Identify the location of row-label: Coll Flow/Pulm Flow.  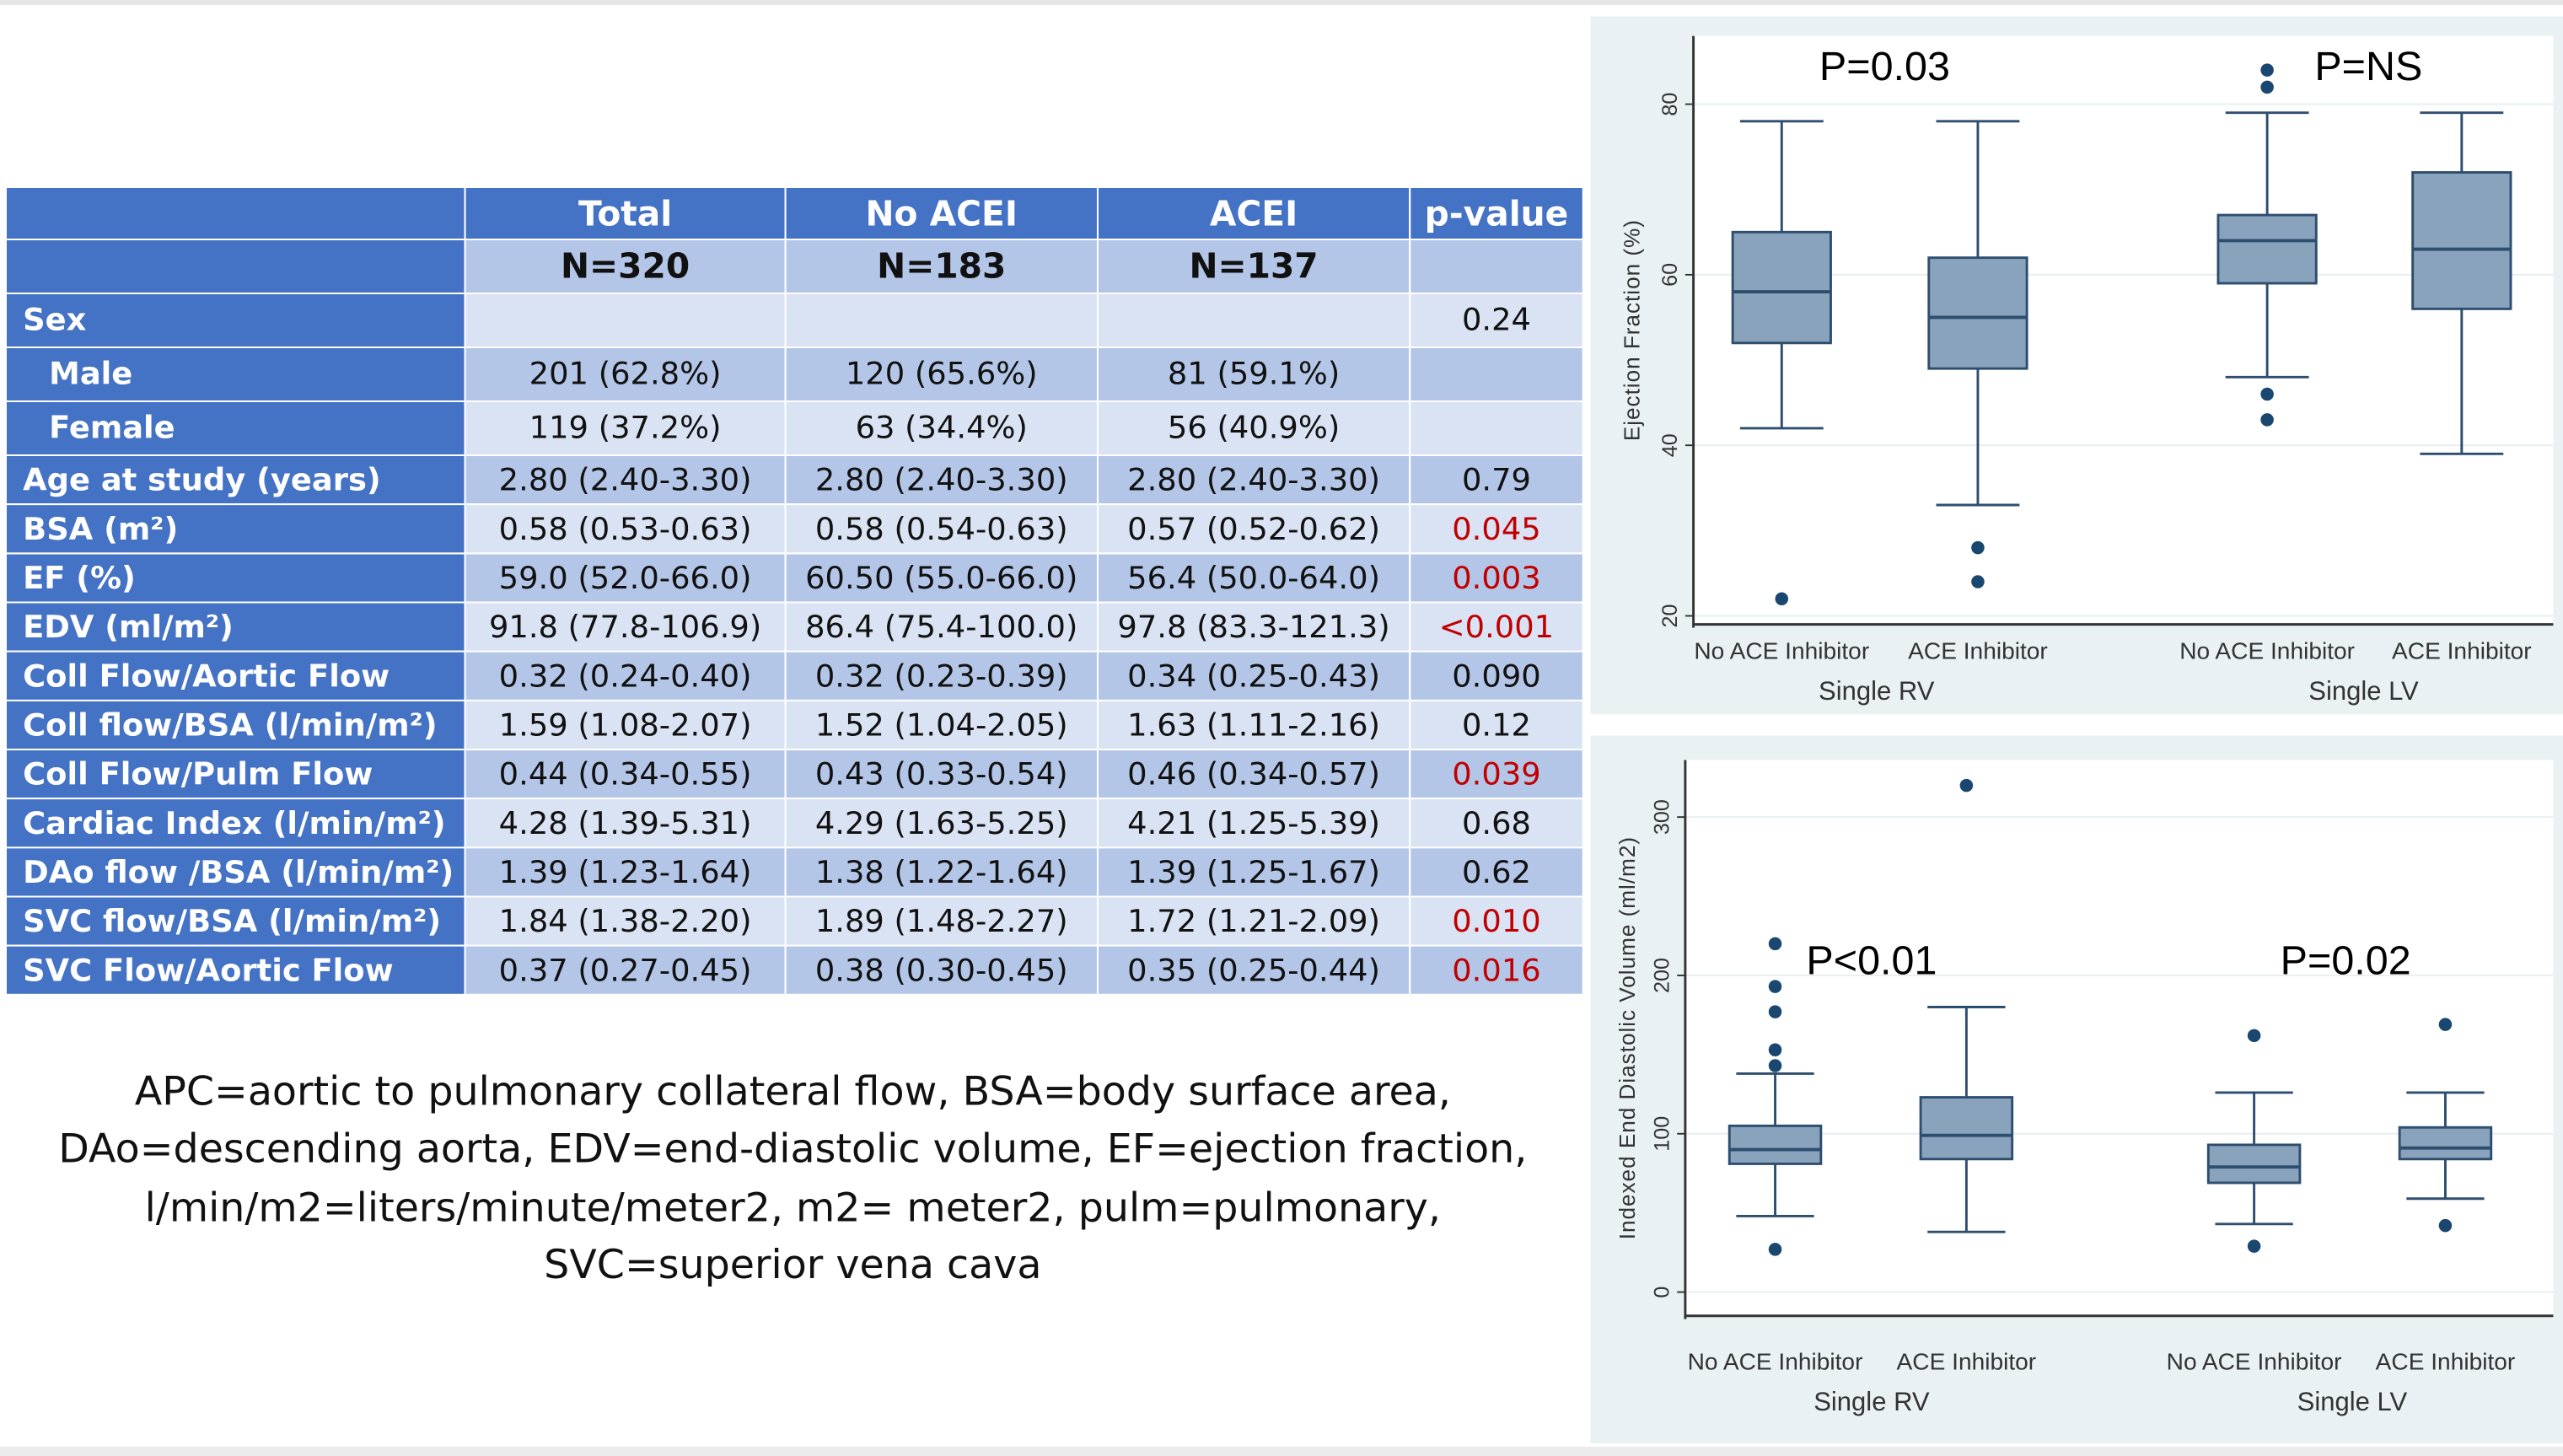
(235, 774).